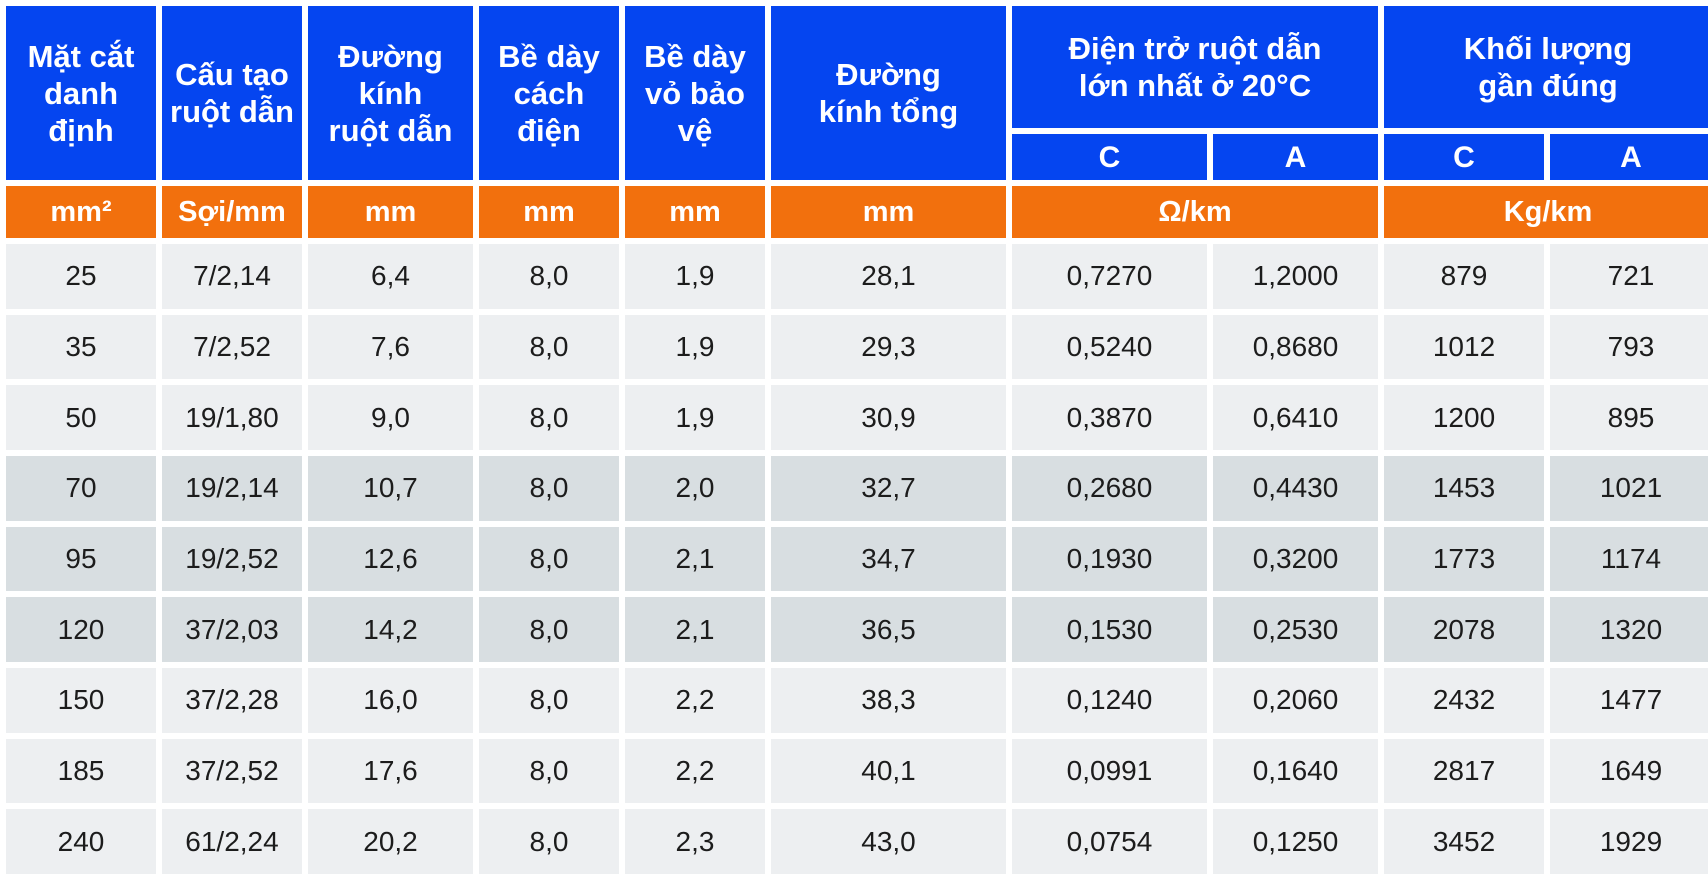 Image resolution: width=1708 pixels, height=886 pixels. I want to click on unit-mm-3: mm, so click(695, 212).